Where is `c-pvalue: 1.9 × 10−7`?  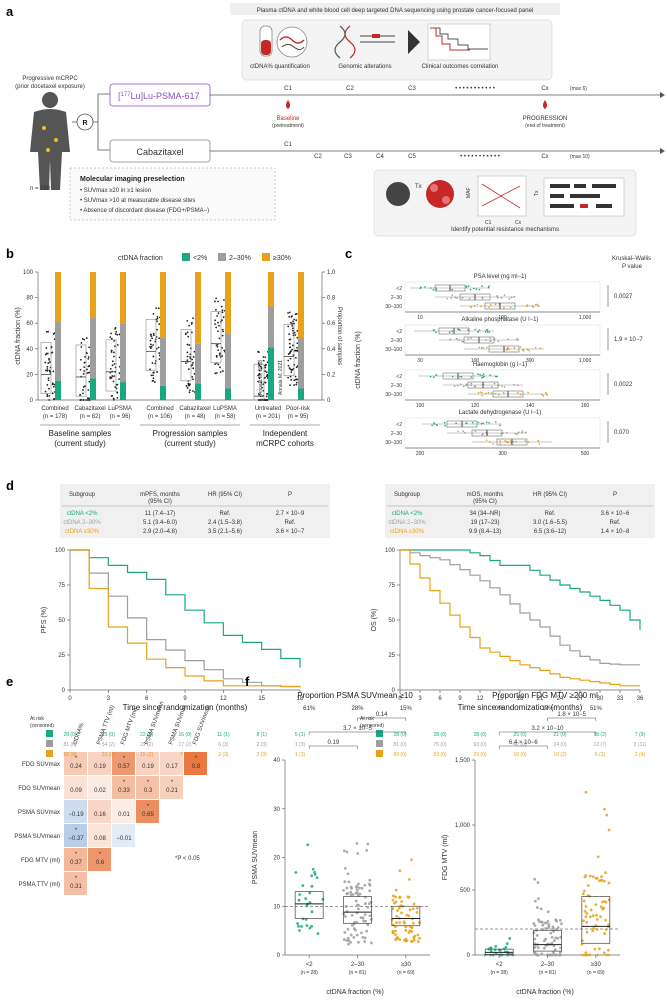 c-pvalue: 1.9 × 10−7 is located at coordinates (628, 340).